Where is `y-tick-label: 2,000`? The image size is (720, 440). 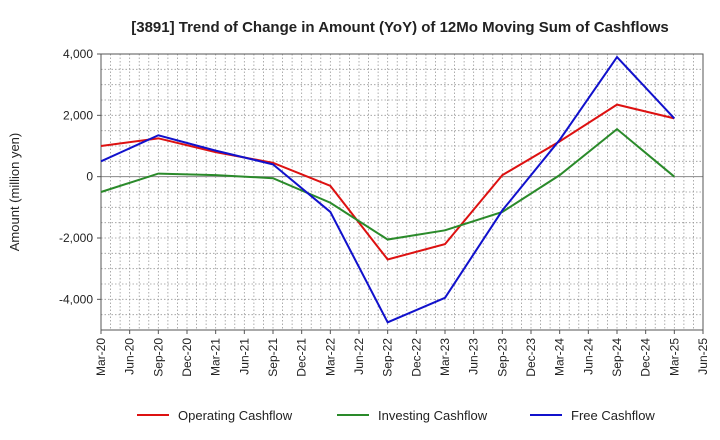
y-tick-label: 2,000 is located at coordinates (78, 115).